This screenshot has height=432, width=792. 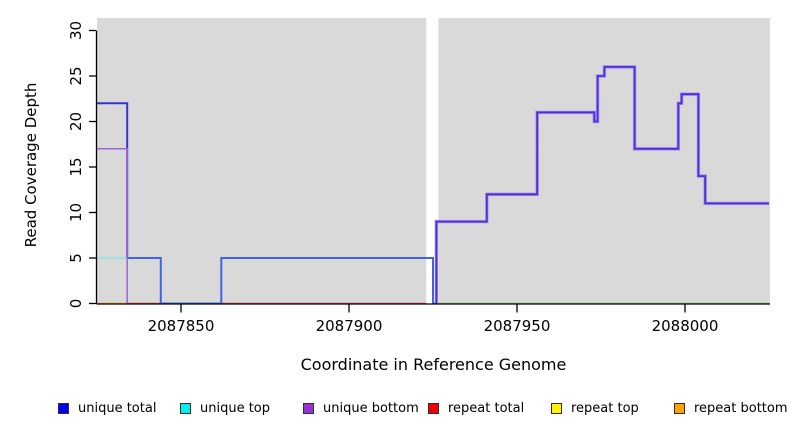 What do you see at coordinates (76, 166) in the screenshot?
I see `y-tick-label: 15` at bounding box center [76, 166].